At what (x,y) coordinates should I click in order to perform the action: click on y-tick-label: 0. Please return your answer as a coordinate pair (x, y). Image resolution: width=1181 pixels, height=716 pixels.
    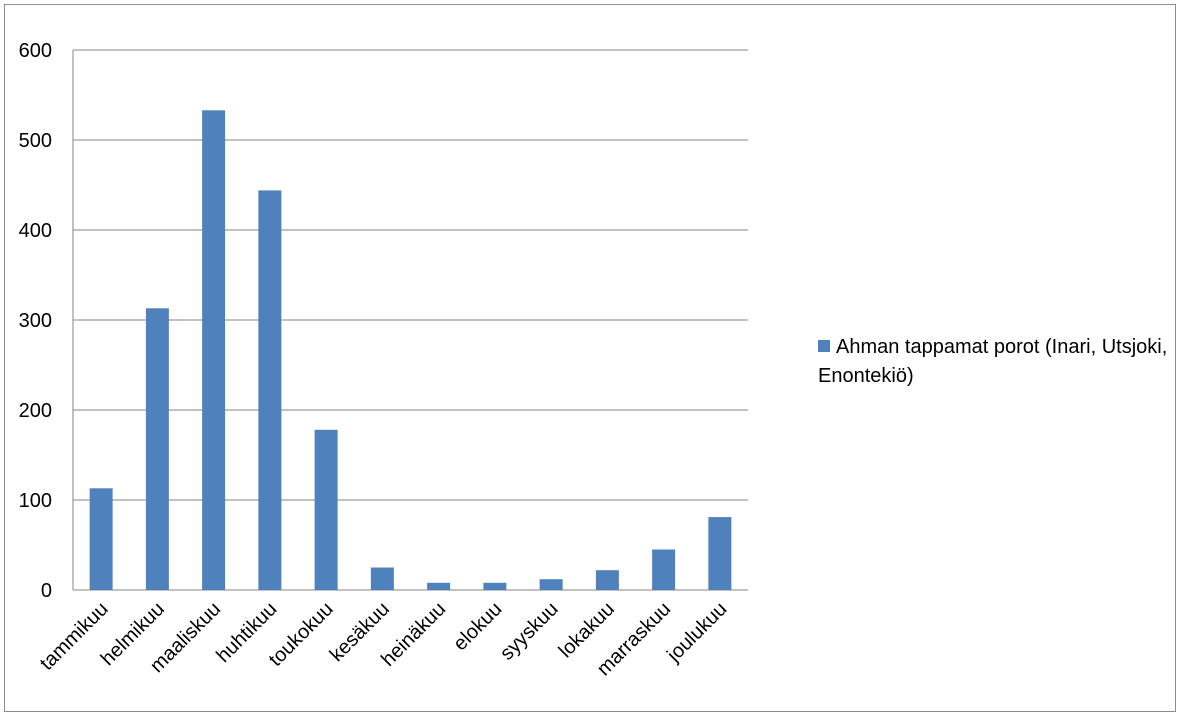
    Looking at the image, I should click on (46, 591).